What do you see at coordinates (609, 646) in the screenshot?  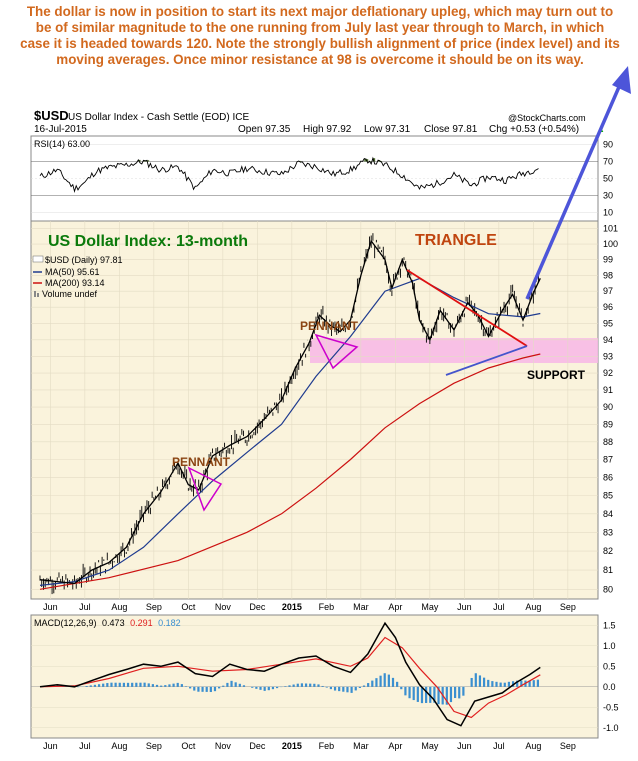 I see `macd-y-tick: 1.0` at bounding box center [609, 646].